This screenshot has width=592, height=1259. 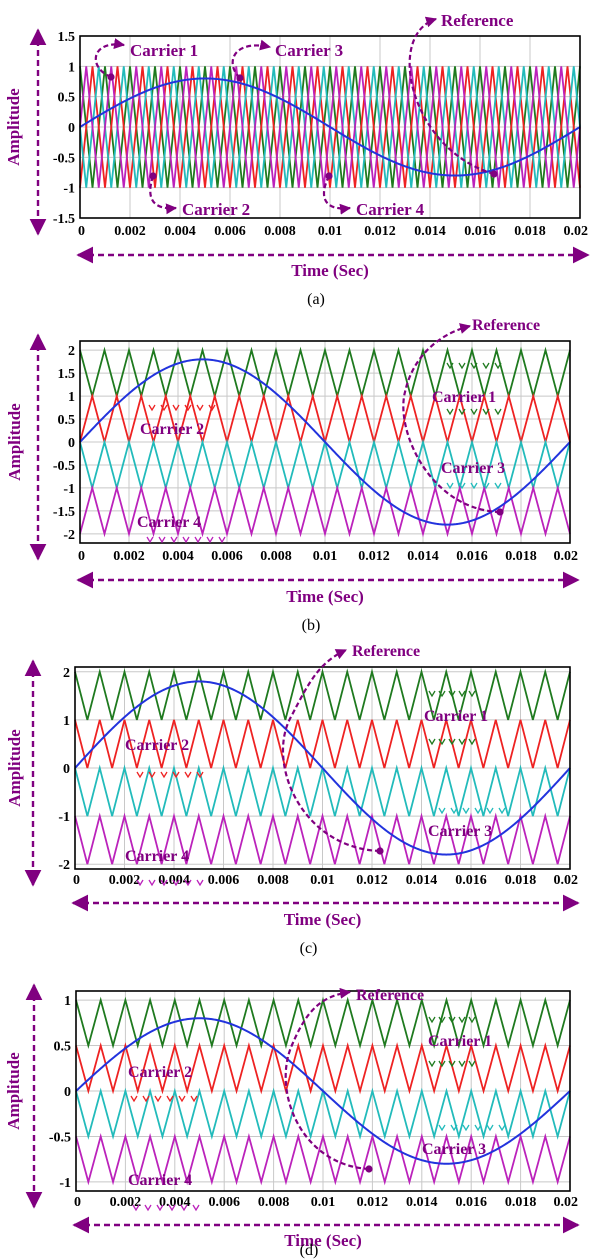 I want to click on panel-caption: (b), so click(x=311, y=625).